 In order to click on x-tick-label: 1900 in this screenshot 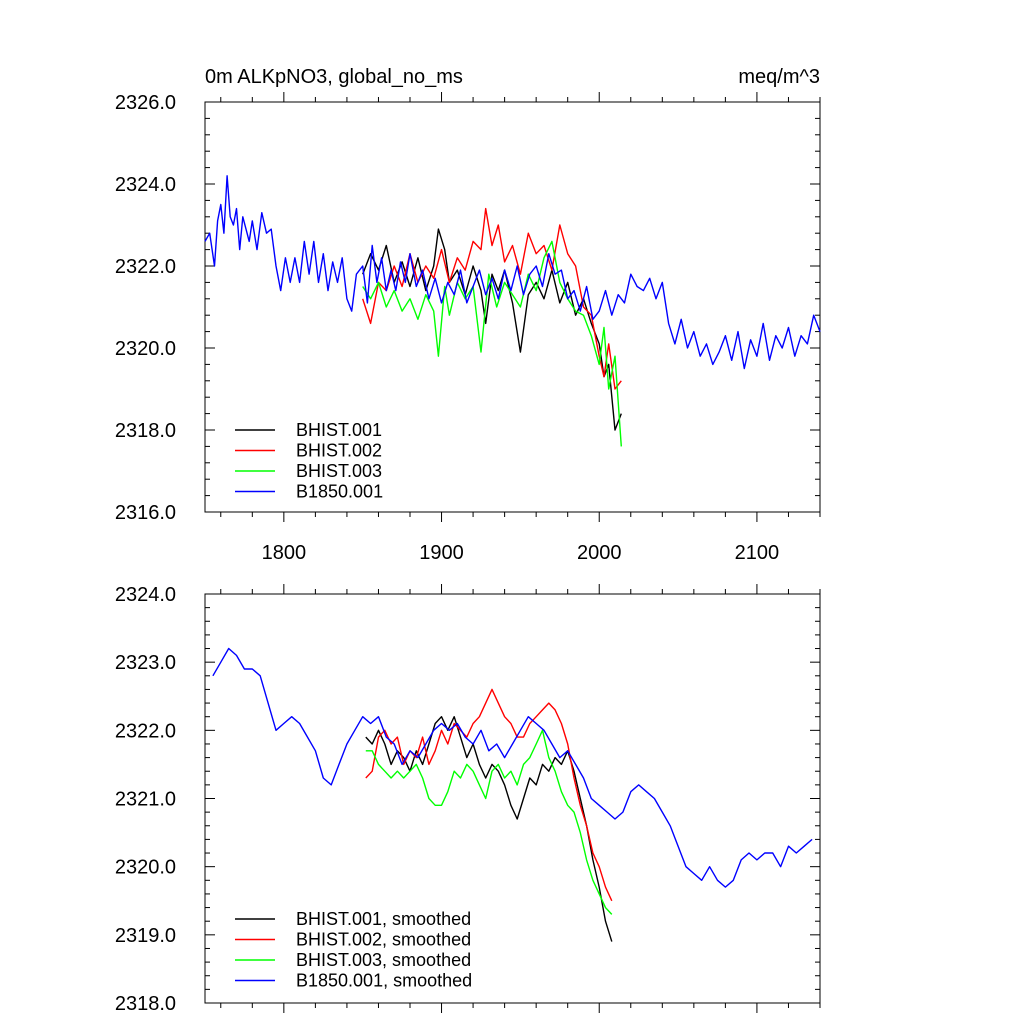, I will do `click(441, 553)`.